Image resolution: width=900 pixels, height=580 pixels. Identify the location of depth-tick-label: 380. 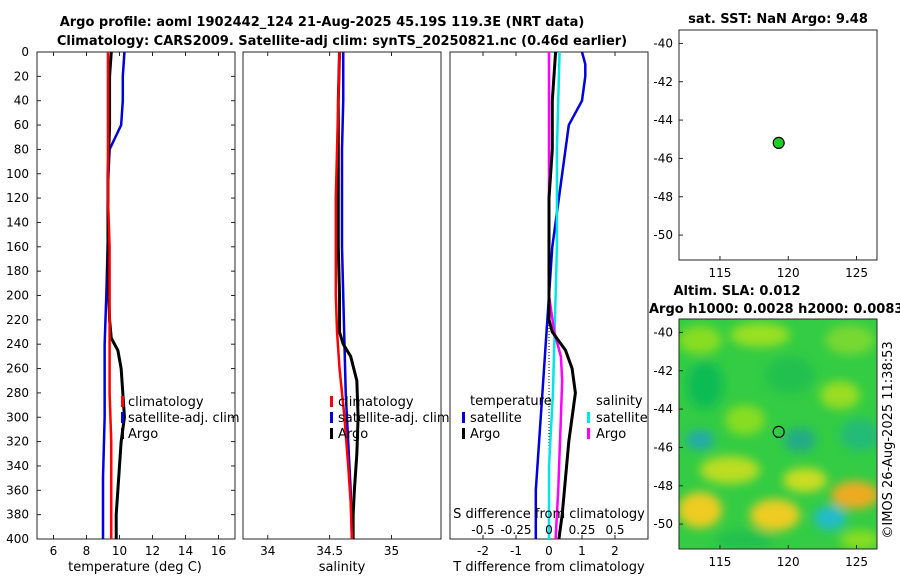
(17, 515).